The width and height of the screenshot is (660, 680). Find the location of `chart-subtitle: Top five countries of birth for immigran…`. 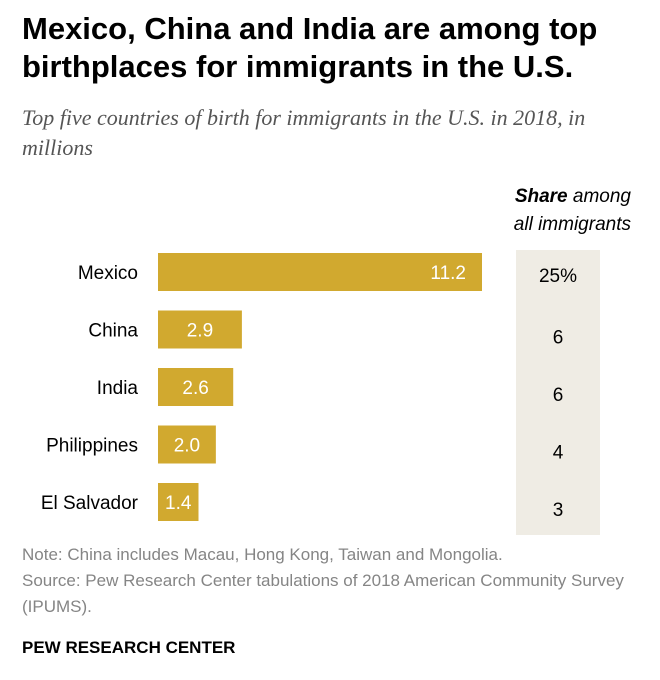

chart-subtitle: Top five countries of birth for immigran… is located at coordinates (304, 132).